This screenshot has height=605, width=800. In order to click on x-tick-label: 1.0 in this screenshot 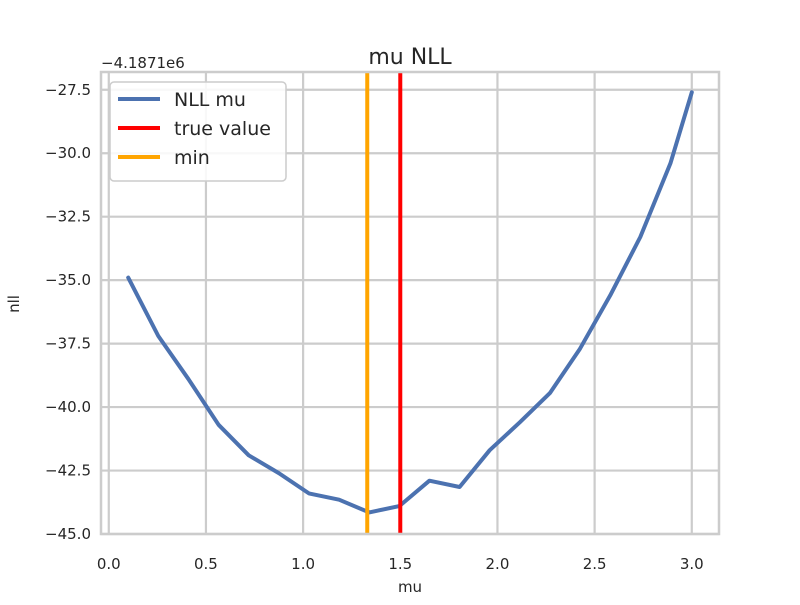, I will do `click(303, 564)`.